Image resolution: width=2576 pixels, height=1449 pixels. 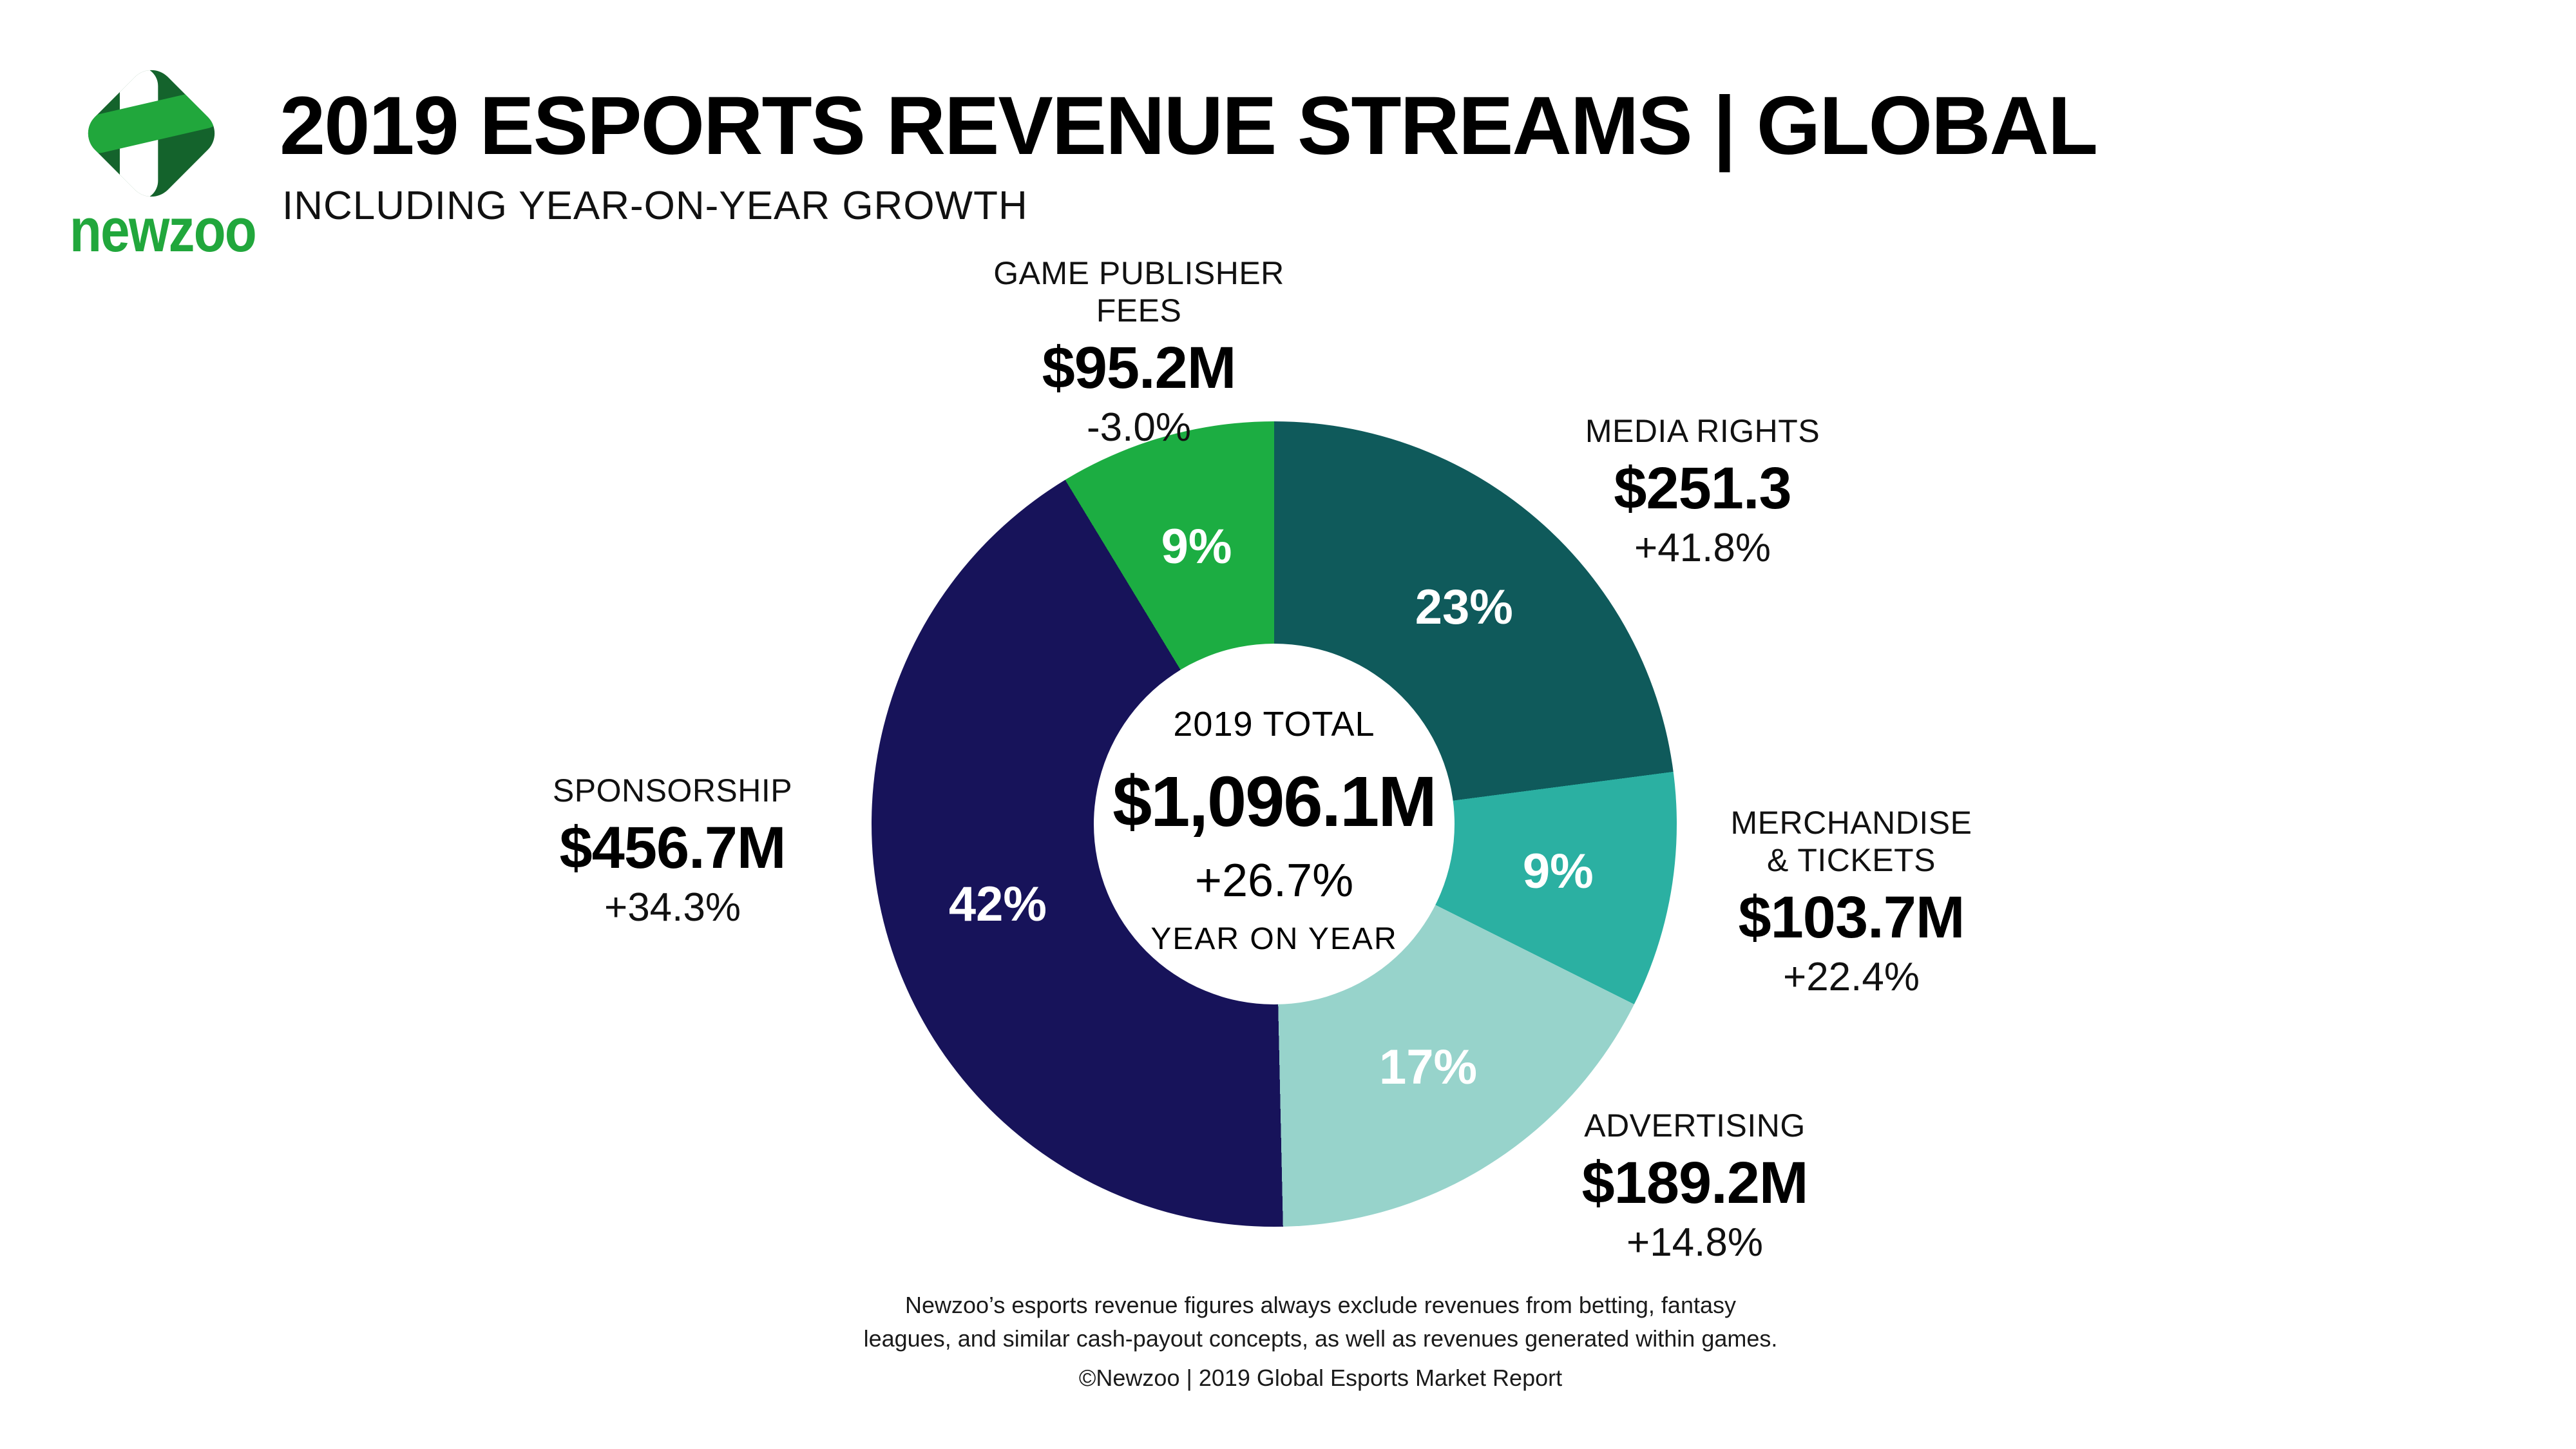 What do you see at coordinates (1196, 546) in the screenshot?
I see `donut-share-label-game-publisher-fees: 9%` at bounding box center [1196, 546].